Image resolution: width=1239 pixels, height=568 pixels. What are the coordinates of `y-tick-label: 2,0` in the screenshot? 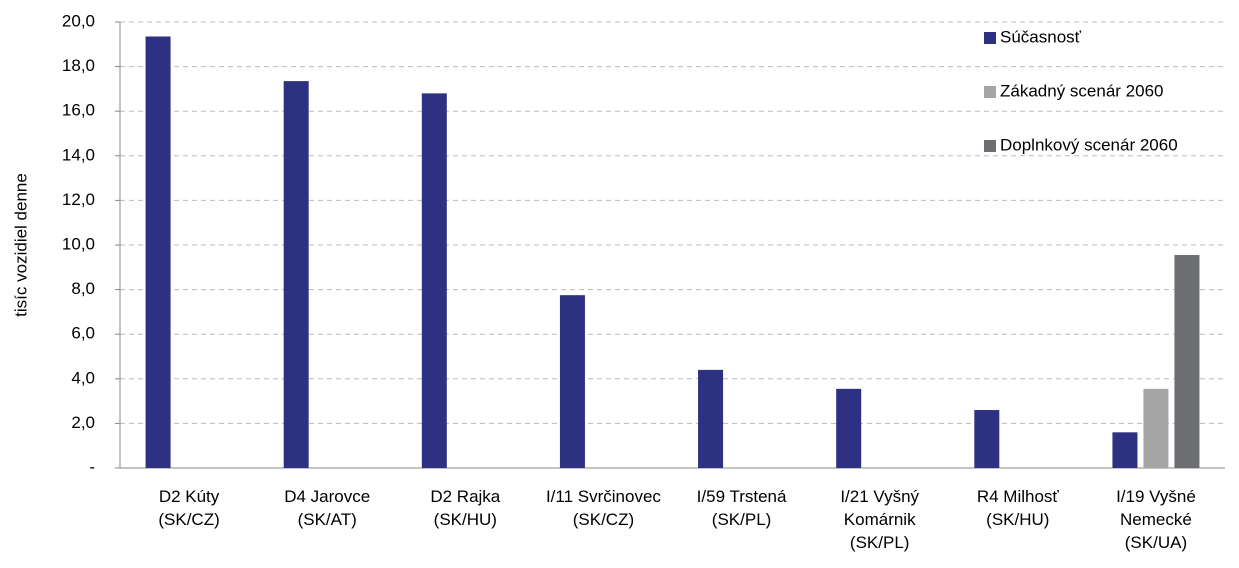 It's located at (83, 422).